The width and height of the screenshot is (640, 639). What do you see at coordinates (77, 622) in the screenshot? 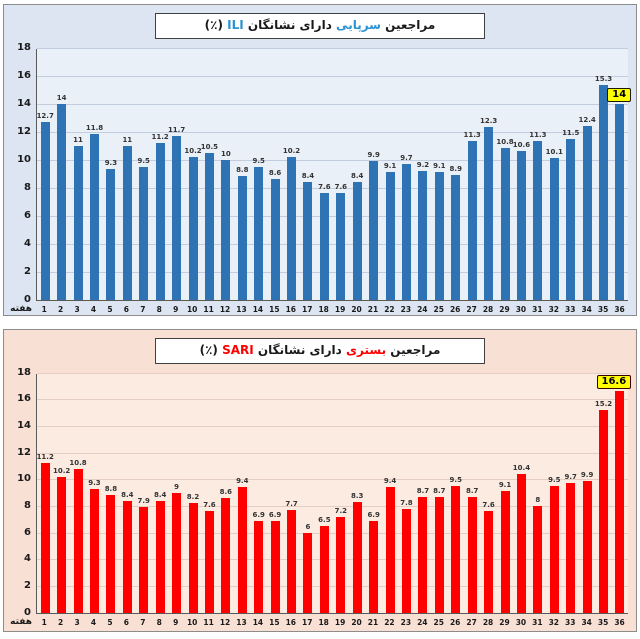
I see `x-axis-tick-label: 3` at bounding box center [77, 622].